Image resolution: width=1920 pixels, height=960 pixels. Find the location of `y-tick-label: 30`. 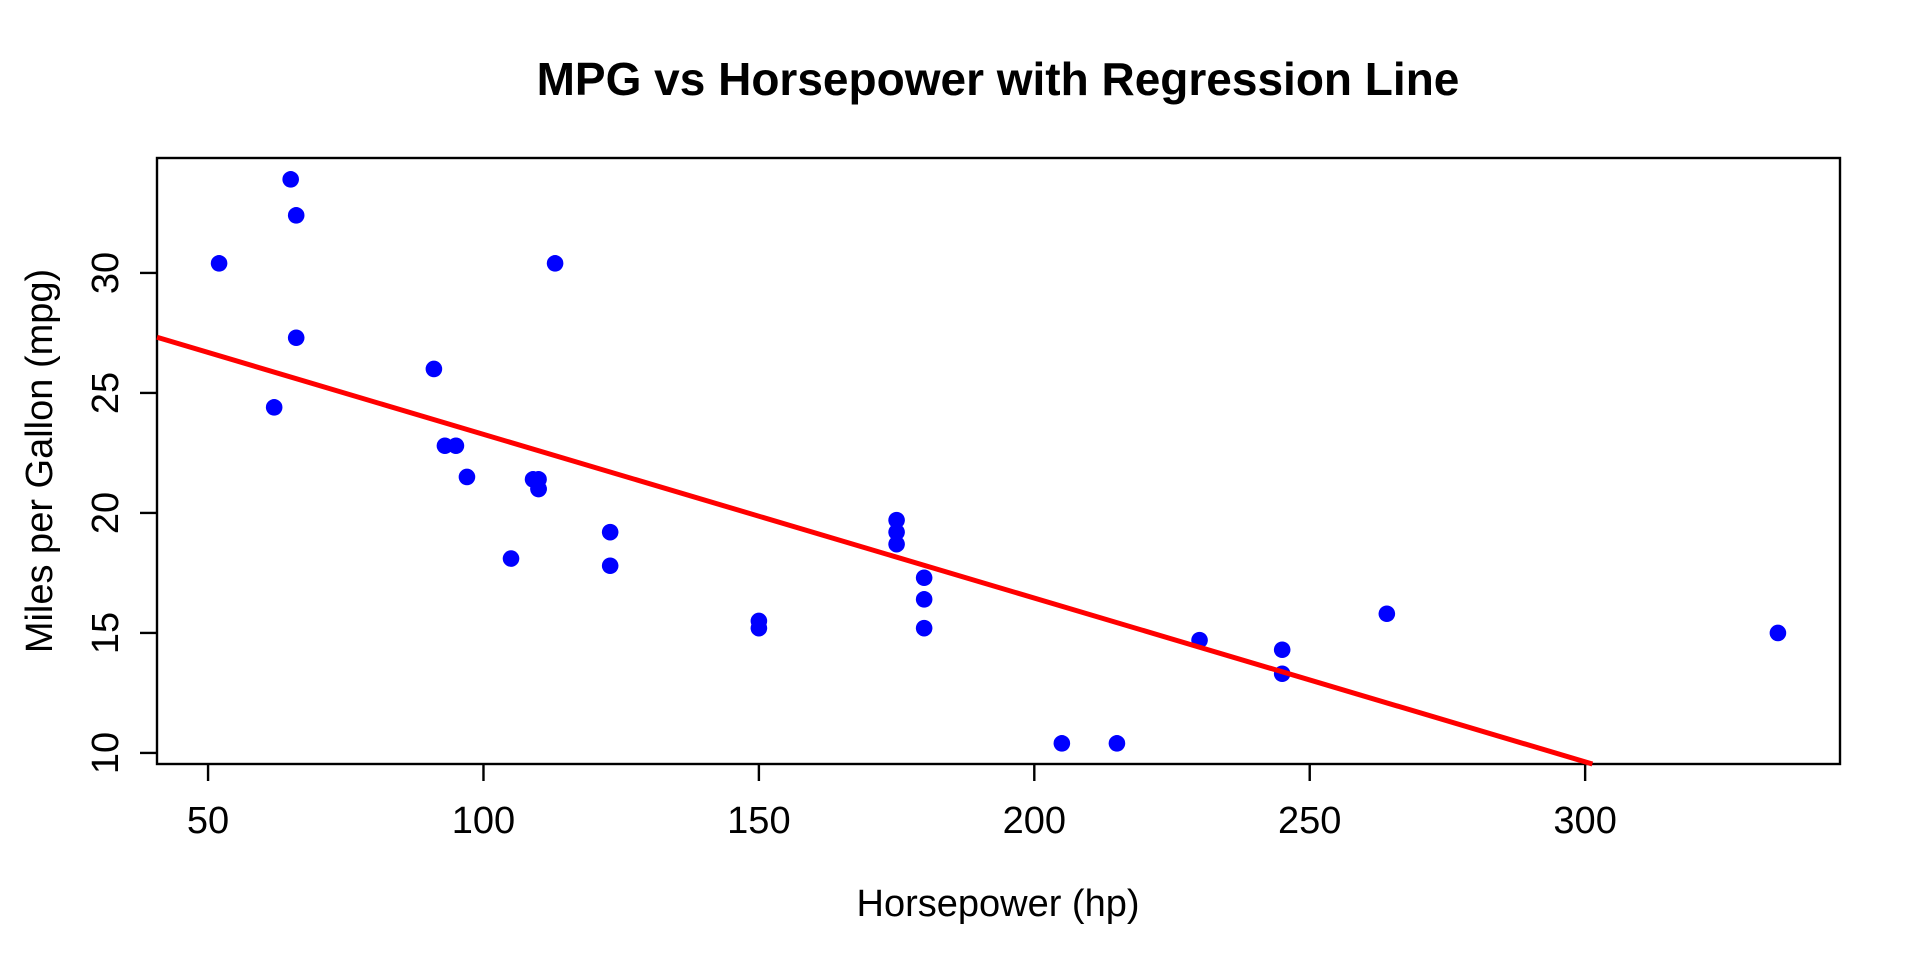

y-tick-label: 30 is located at coordinates (106, 273).